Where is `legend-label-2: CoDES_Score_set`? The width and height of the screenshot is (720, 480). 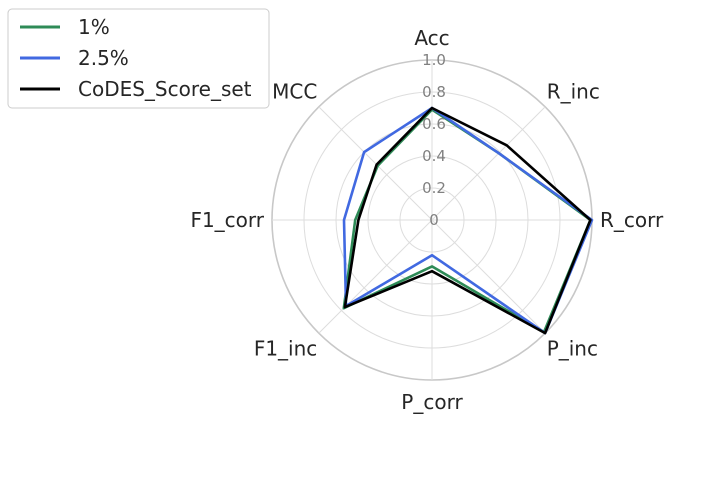 legend-label-2: CoDES_Score_set is located at coordinates (165, 89).